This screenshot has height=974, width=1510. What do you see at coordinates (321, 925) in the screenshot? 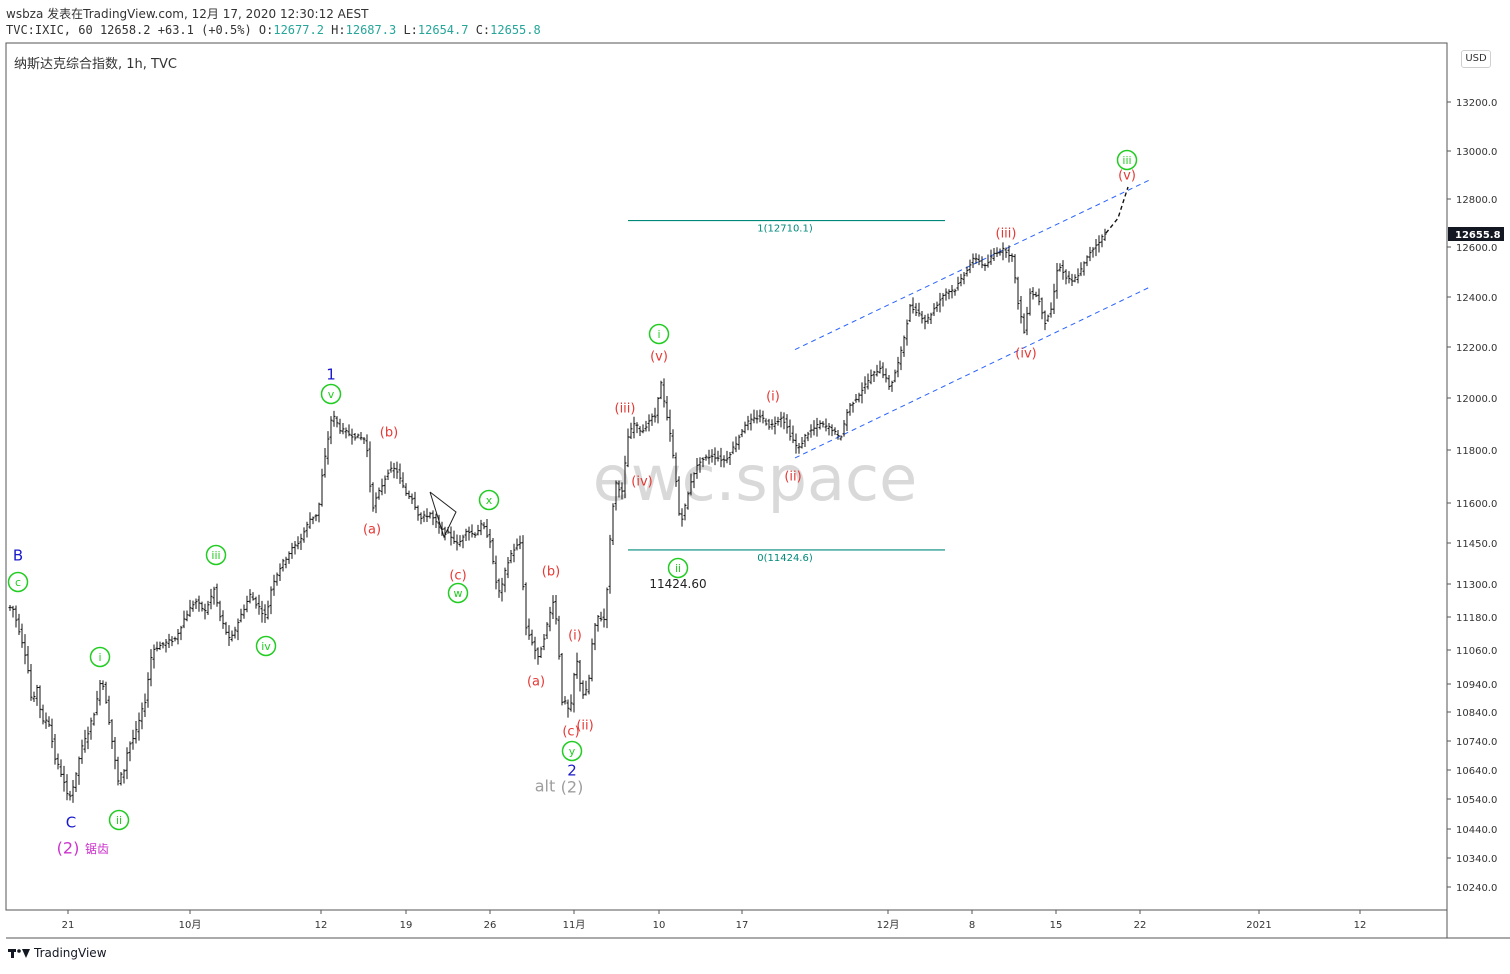
I see `x-tick-label: 12` at bounding box center [321, 925].